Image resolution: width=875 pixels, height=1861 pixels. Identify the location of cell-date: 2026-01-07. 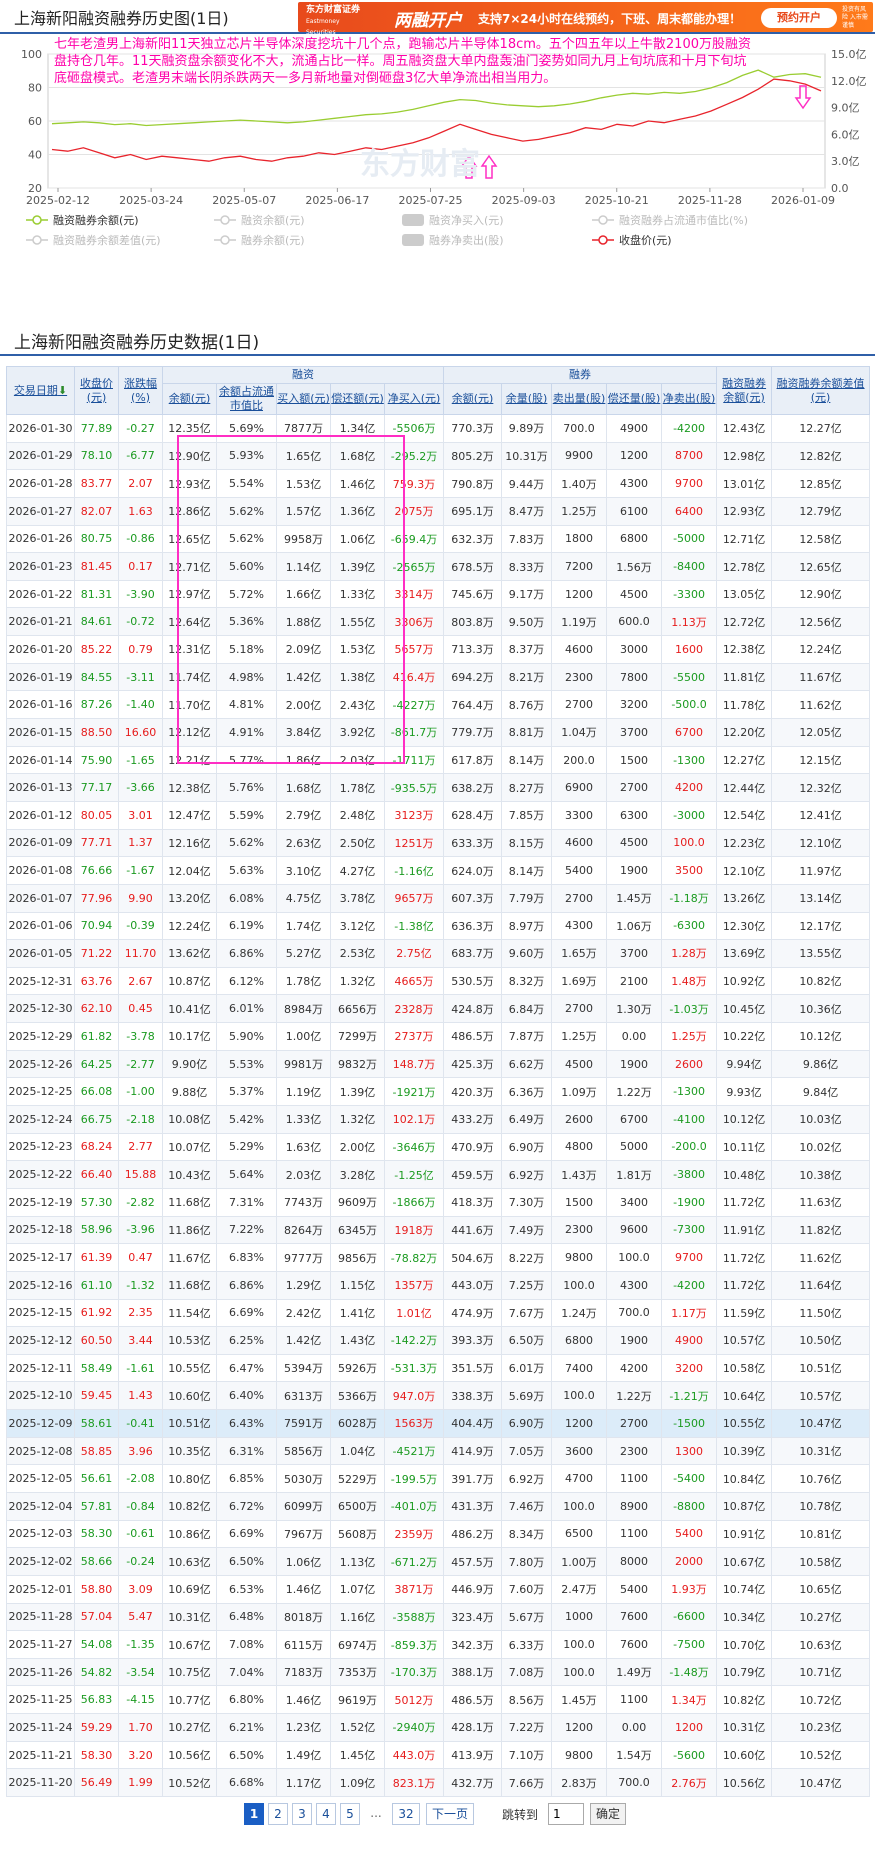
(40, 898).